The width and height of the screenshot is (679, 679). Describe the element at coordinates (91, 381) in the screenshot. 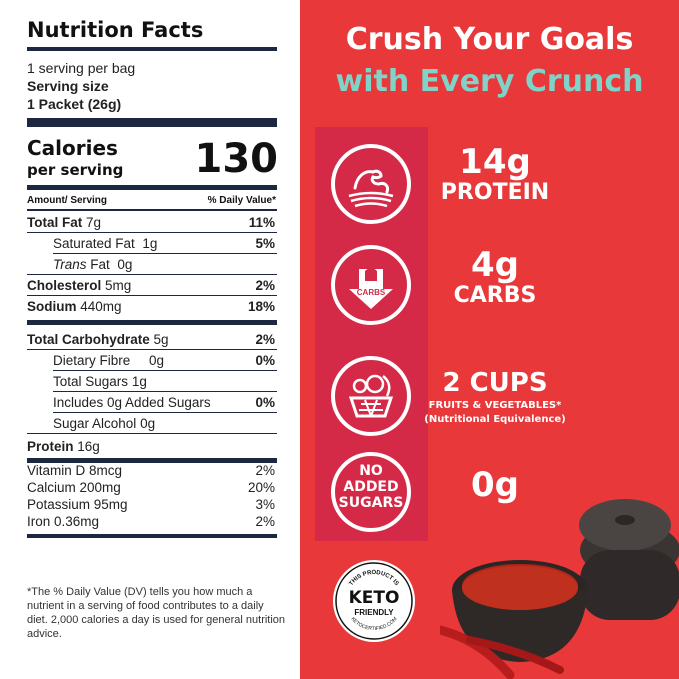

I see `total-sugars-label: Total Sugars` at that location.